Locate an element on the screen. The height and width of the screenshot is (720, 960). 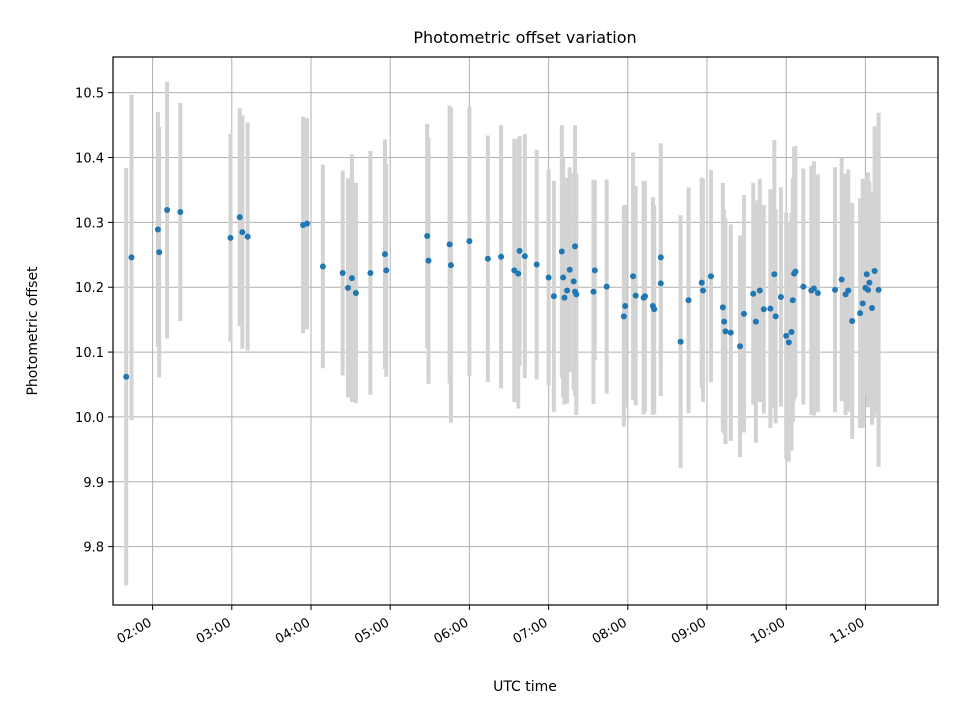
y-tick-label: 9.9 is located at coordinates (93, 483).